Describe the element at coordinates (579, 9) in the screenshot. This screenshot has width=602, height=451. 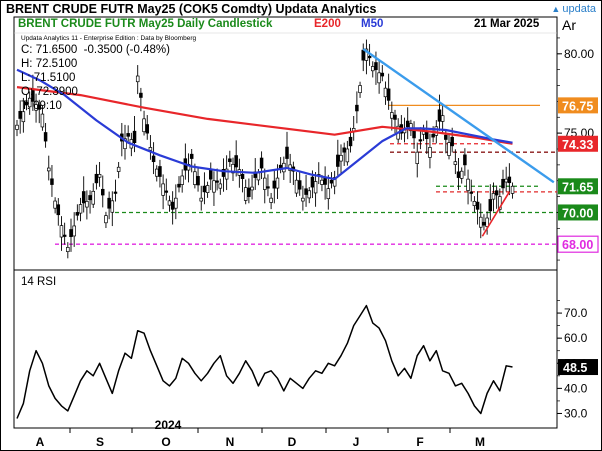
I see `brand-name: updata` at that location.